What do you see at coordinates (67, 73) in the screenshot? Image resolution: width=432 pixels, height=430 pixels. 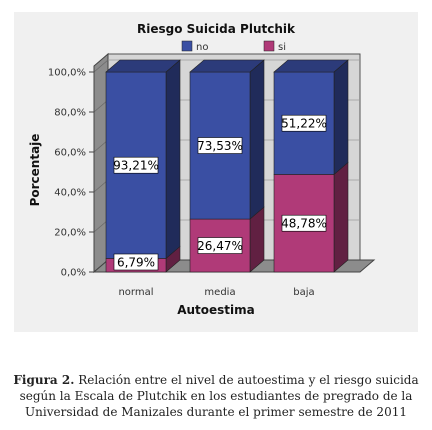 I see `y-tick-label: 100,0%` at bounding box center [67, 73].